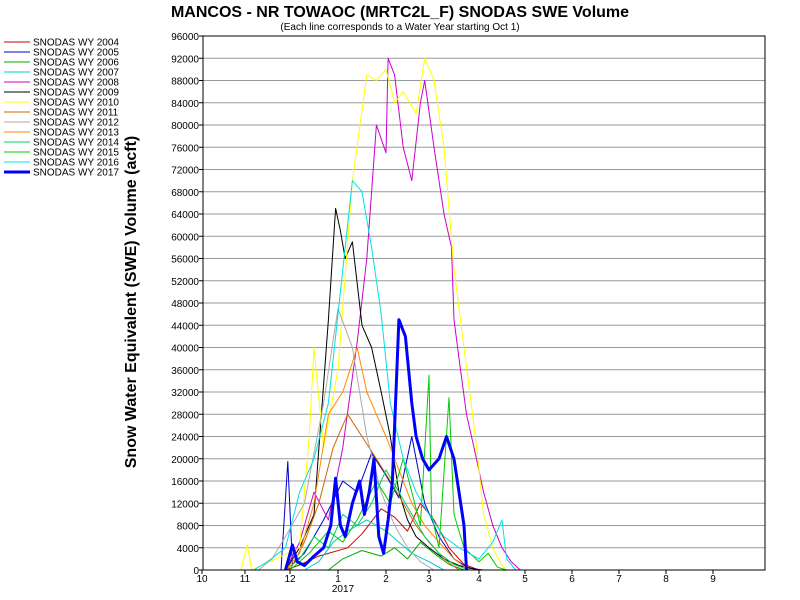  I want to click on y-tick-label: 40000, so click(185, 349).